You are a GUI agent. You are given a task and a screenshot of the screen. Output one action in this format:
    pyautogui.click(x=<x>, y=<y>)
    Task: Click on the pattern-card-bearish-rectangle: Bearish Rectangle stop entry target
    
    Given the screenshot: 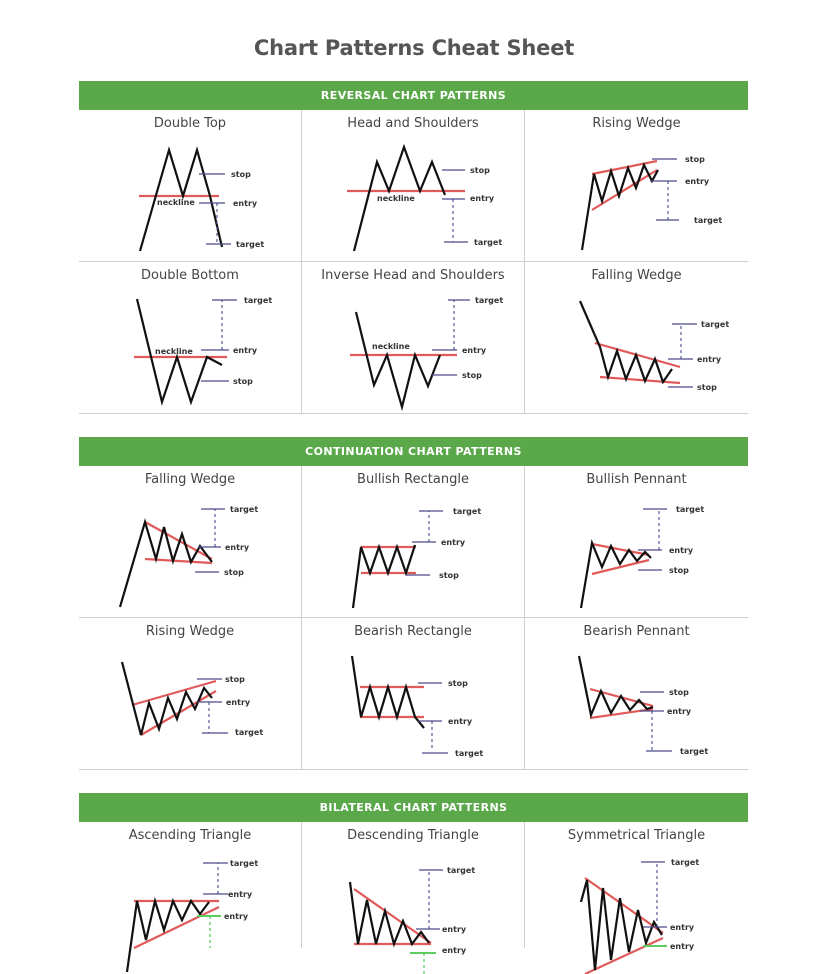 What is the action you would take?
    pyautogui.click(x=413, y=694)
    